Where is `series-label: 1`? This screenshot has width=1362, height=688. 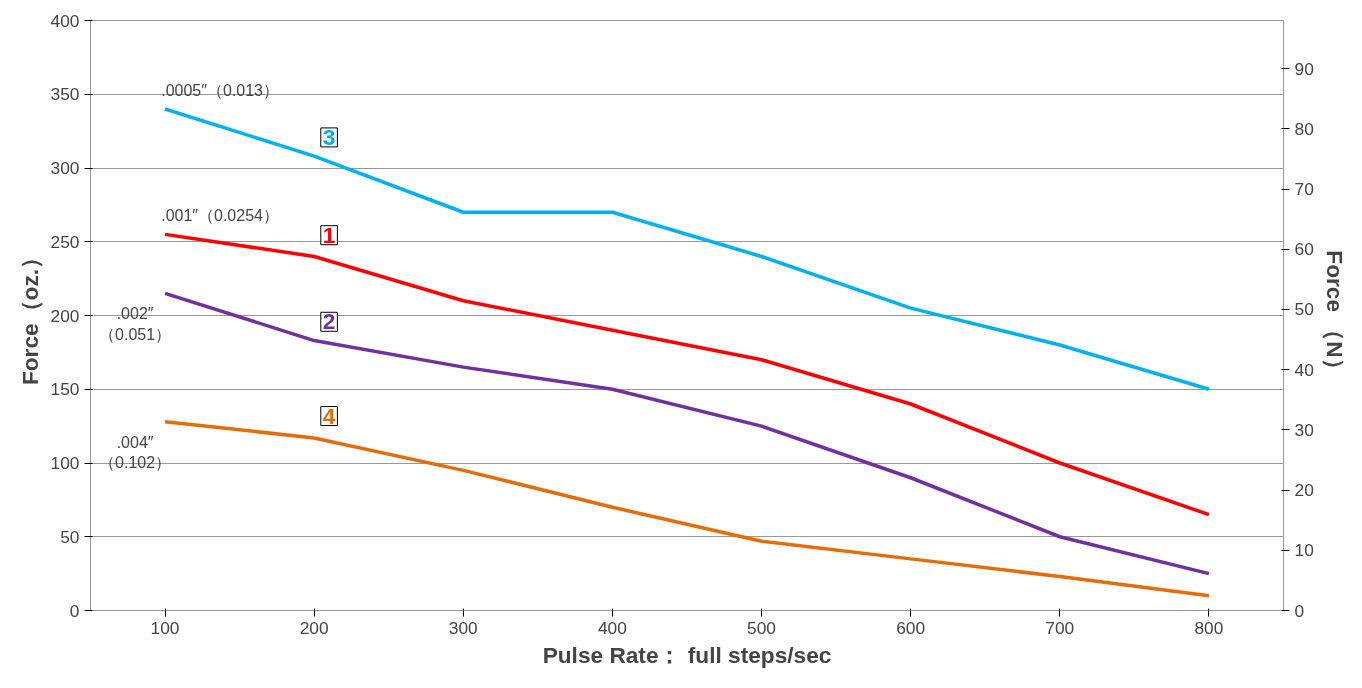
series-label: 1 is located at coordinates (329, 234).